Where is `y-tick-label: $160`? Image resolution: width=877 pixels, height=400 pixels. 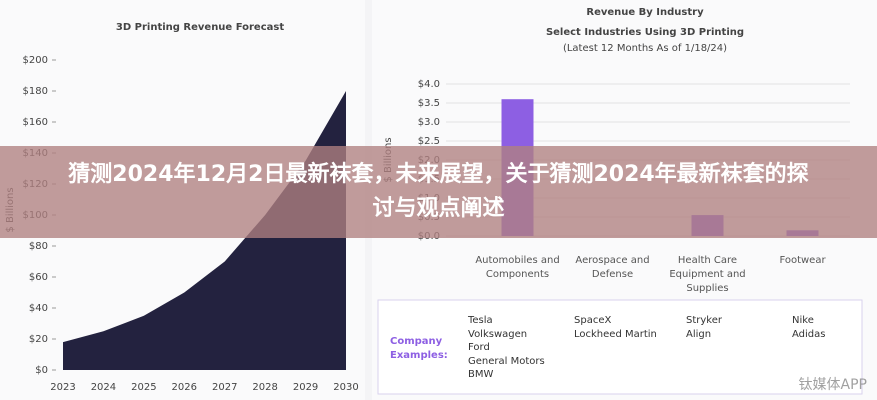 y-tick-label: $160 is located at coordinates (35, 122).